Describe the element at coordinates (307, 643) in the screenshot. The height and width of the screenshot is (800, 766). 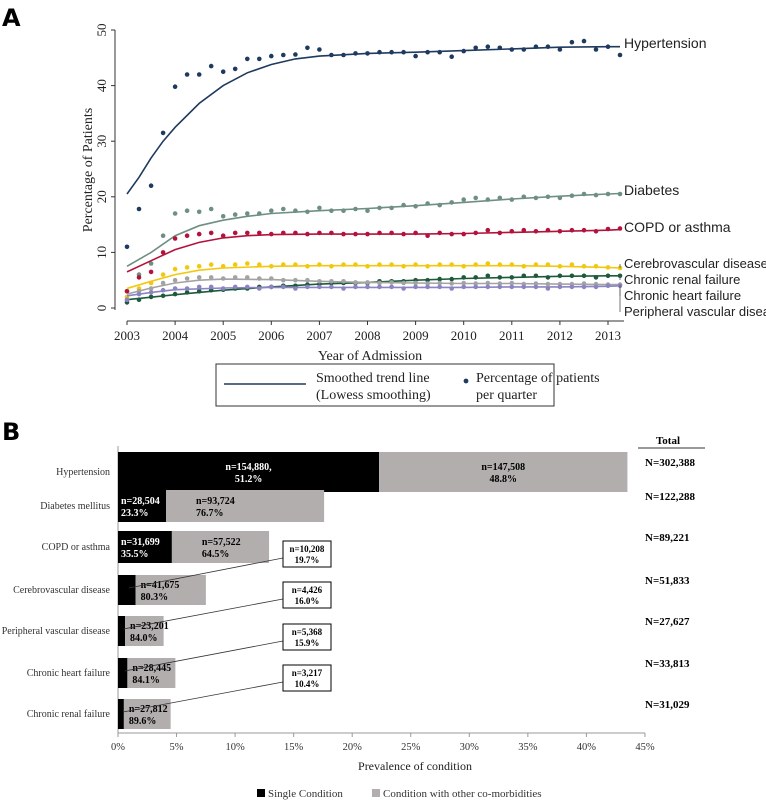
I see `callout-label-pct-chronic-heart-failure: 15.9%` at that location.